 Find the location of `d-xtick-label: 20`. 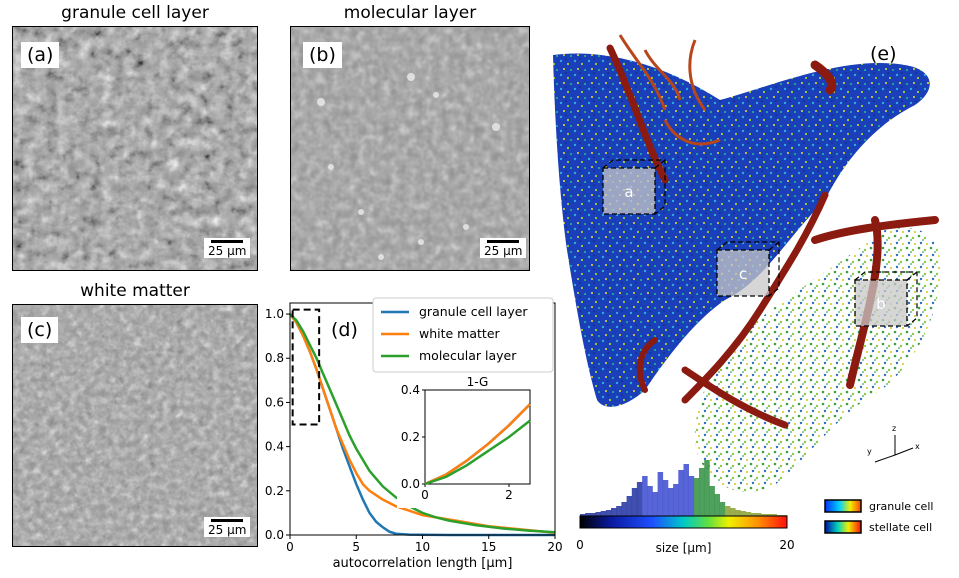

d-xtick-label: 20 is located at coordinates (554, 547).